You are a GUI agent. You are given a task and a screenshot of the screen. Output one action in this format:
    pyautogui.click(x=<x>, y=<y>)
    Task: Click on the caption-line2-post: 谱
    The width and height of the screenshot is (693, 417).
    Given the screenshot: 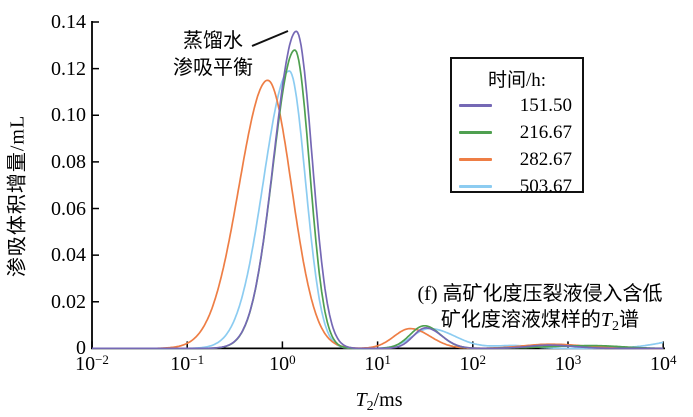 What is the action you would take?
    pyautogui.click(x=629, y=320)
    